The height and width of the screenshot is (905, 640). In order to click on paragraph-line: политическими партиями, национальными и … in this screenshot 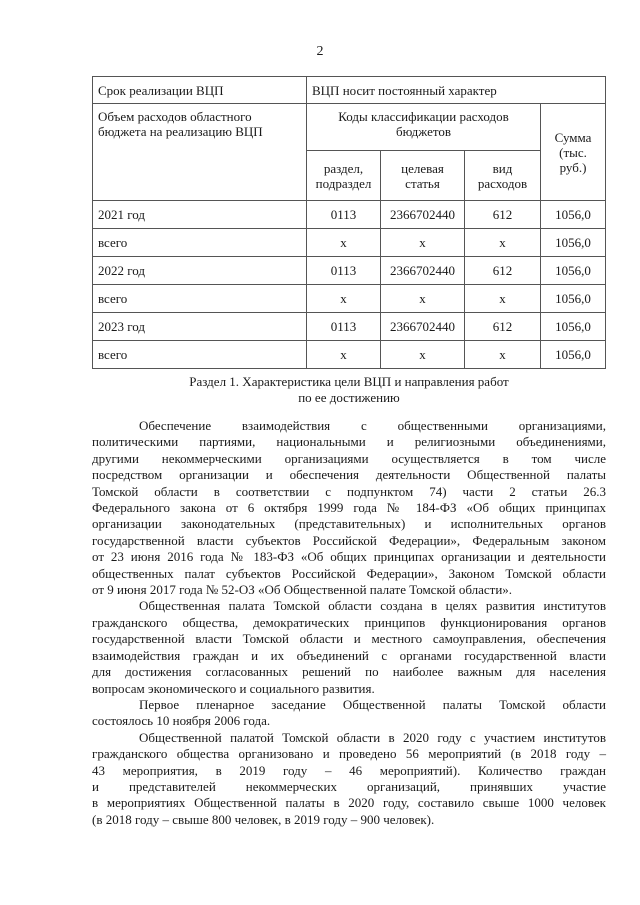, I will do `click(349, 442)`.